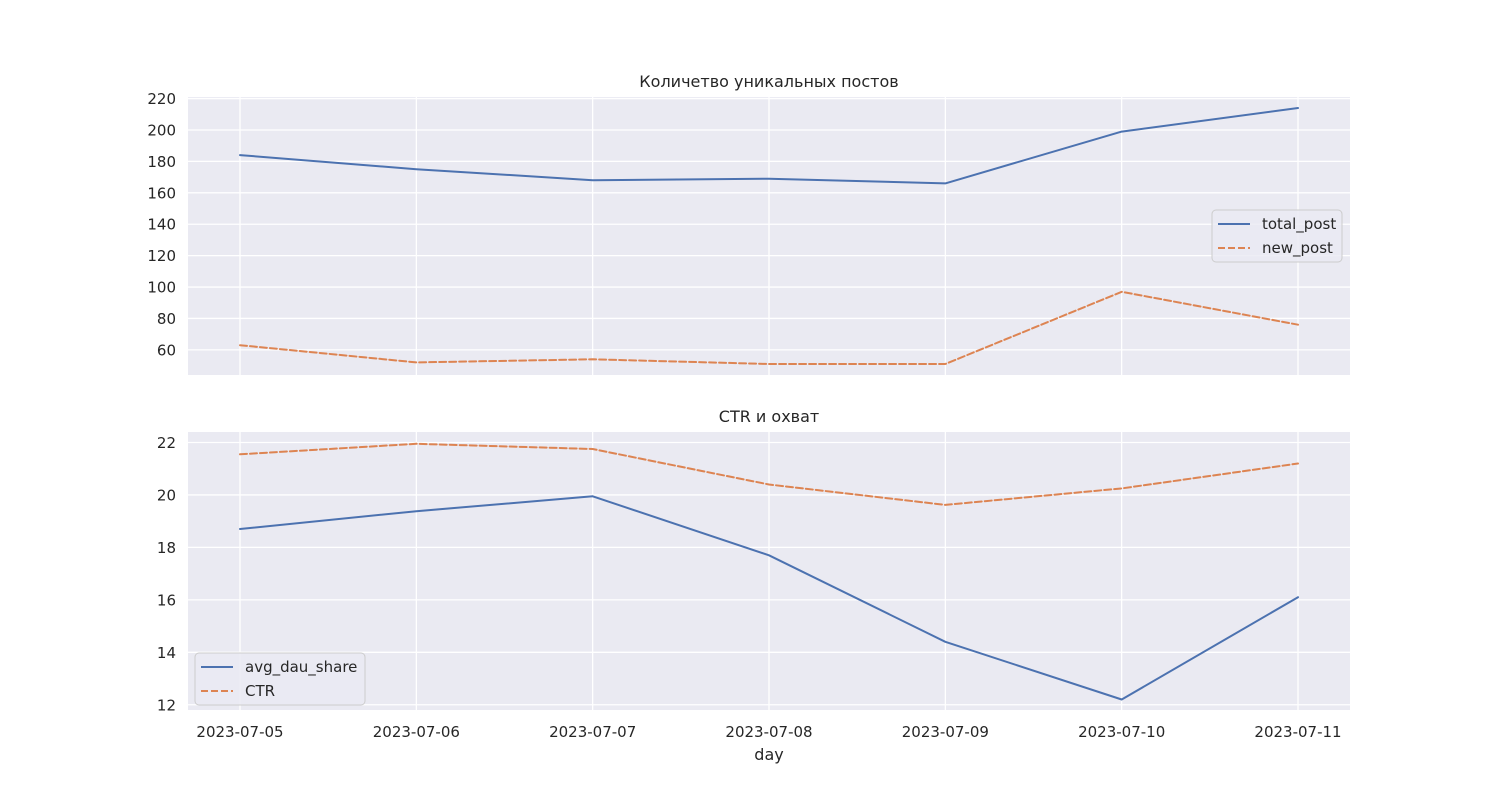 This screenshot has width=1500, height=800. What do you see at coordinates (768, 754) in the screenshot?
I see `x-axis-label: day` at bounding box center [768, 754].